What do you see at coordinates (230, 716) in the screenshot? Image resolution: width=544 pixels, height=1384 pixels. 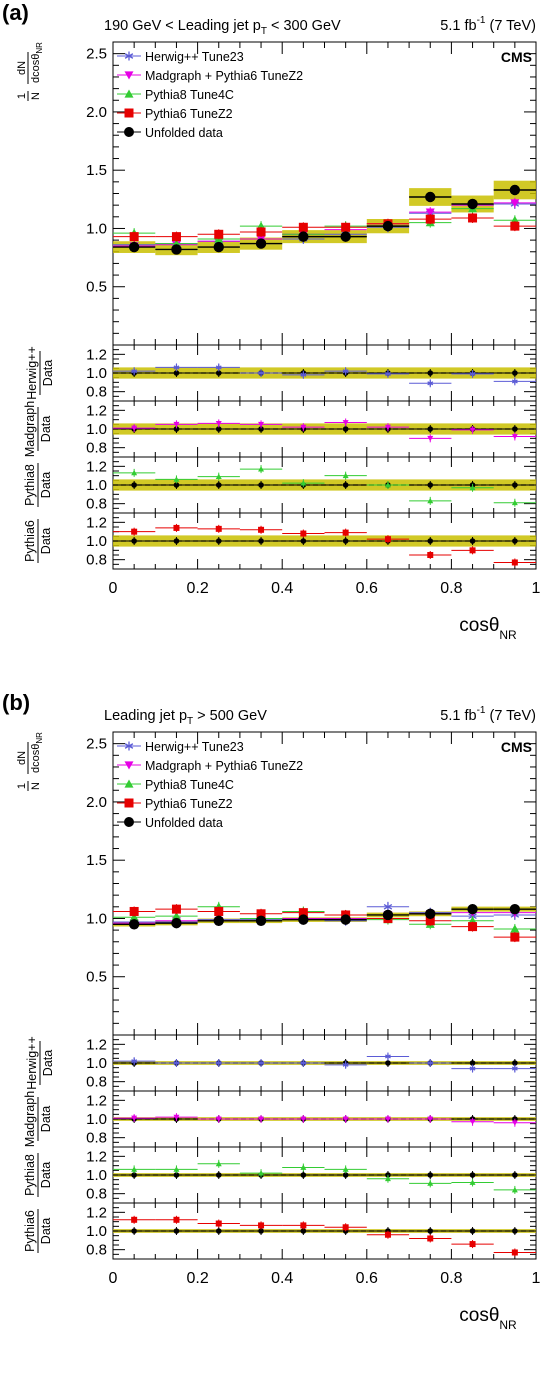 I see `condition-tail: > 500 GeV` at bounding box center [230, 716].